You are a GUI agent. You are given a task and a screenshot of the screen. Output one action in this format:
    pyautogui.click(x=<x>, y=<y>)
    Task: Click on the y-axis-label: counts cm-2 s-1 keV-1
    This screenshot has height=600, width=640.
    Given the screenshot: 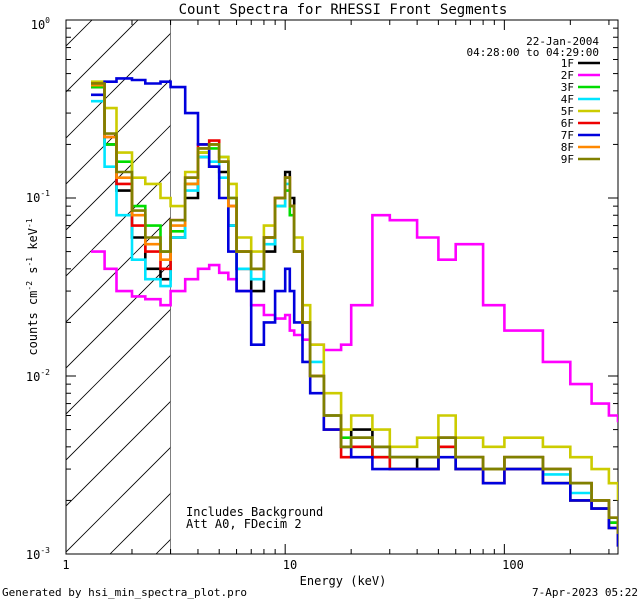 What is the action you would take?
    pyautogui.click(x=32, y=286)
    